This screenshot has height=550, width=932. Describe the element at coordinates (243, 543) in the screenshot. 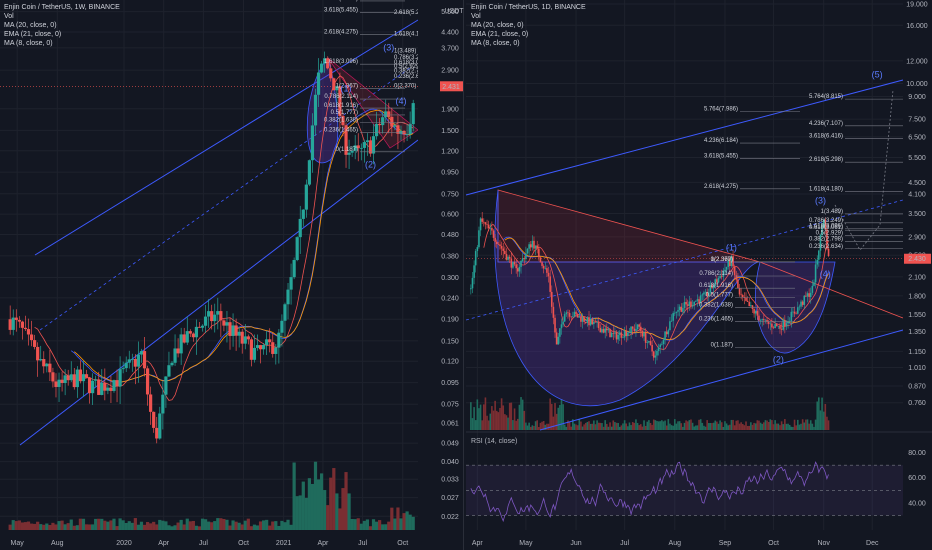

I see `left-time-tick: Oct` at that location.